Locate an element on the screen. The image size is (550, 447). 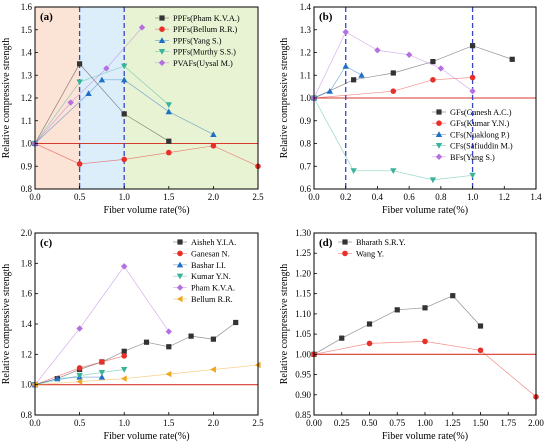
x-tick-label: 1.00 is located at coordinates (425, 423).